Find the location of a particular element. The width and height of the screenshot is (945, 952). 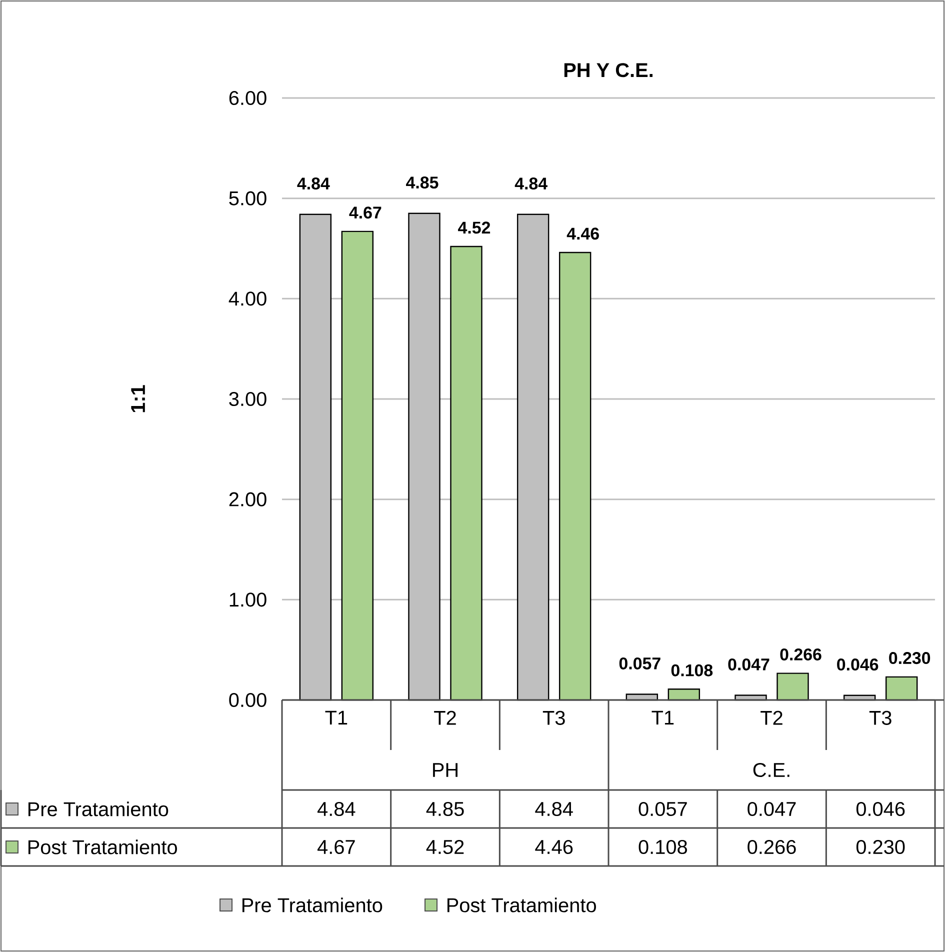

y-tick-label: 5.00 is located at coordinates (247, 198).